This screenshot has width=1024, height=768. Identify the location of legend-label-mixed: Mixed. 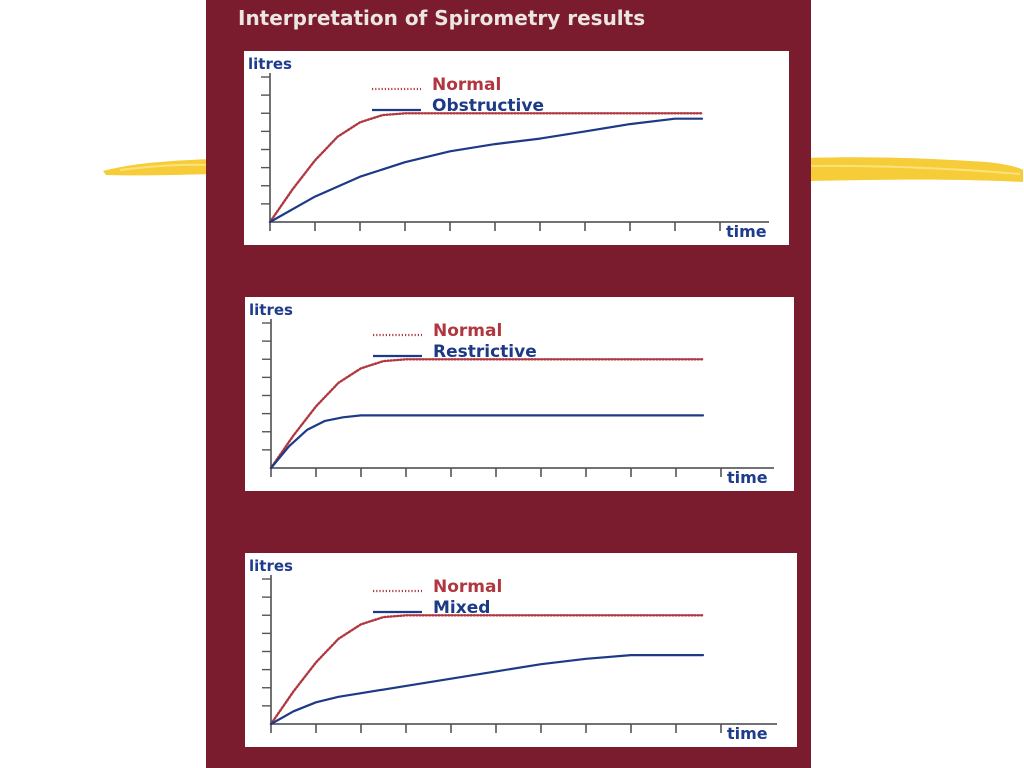
(461, 608).